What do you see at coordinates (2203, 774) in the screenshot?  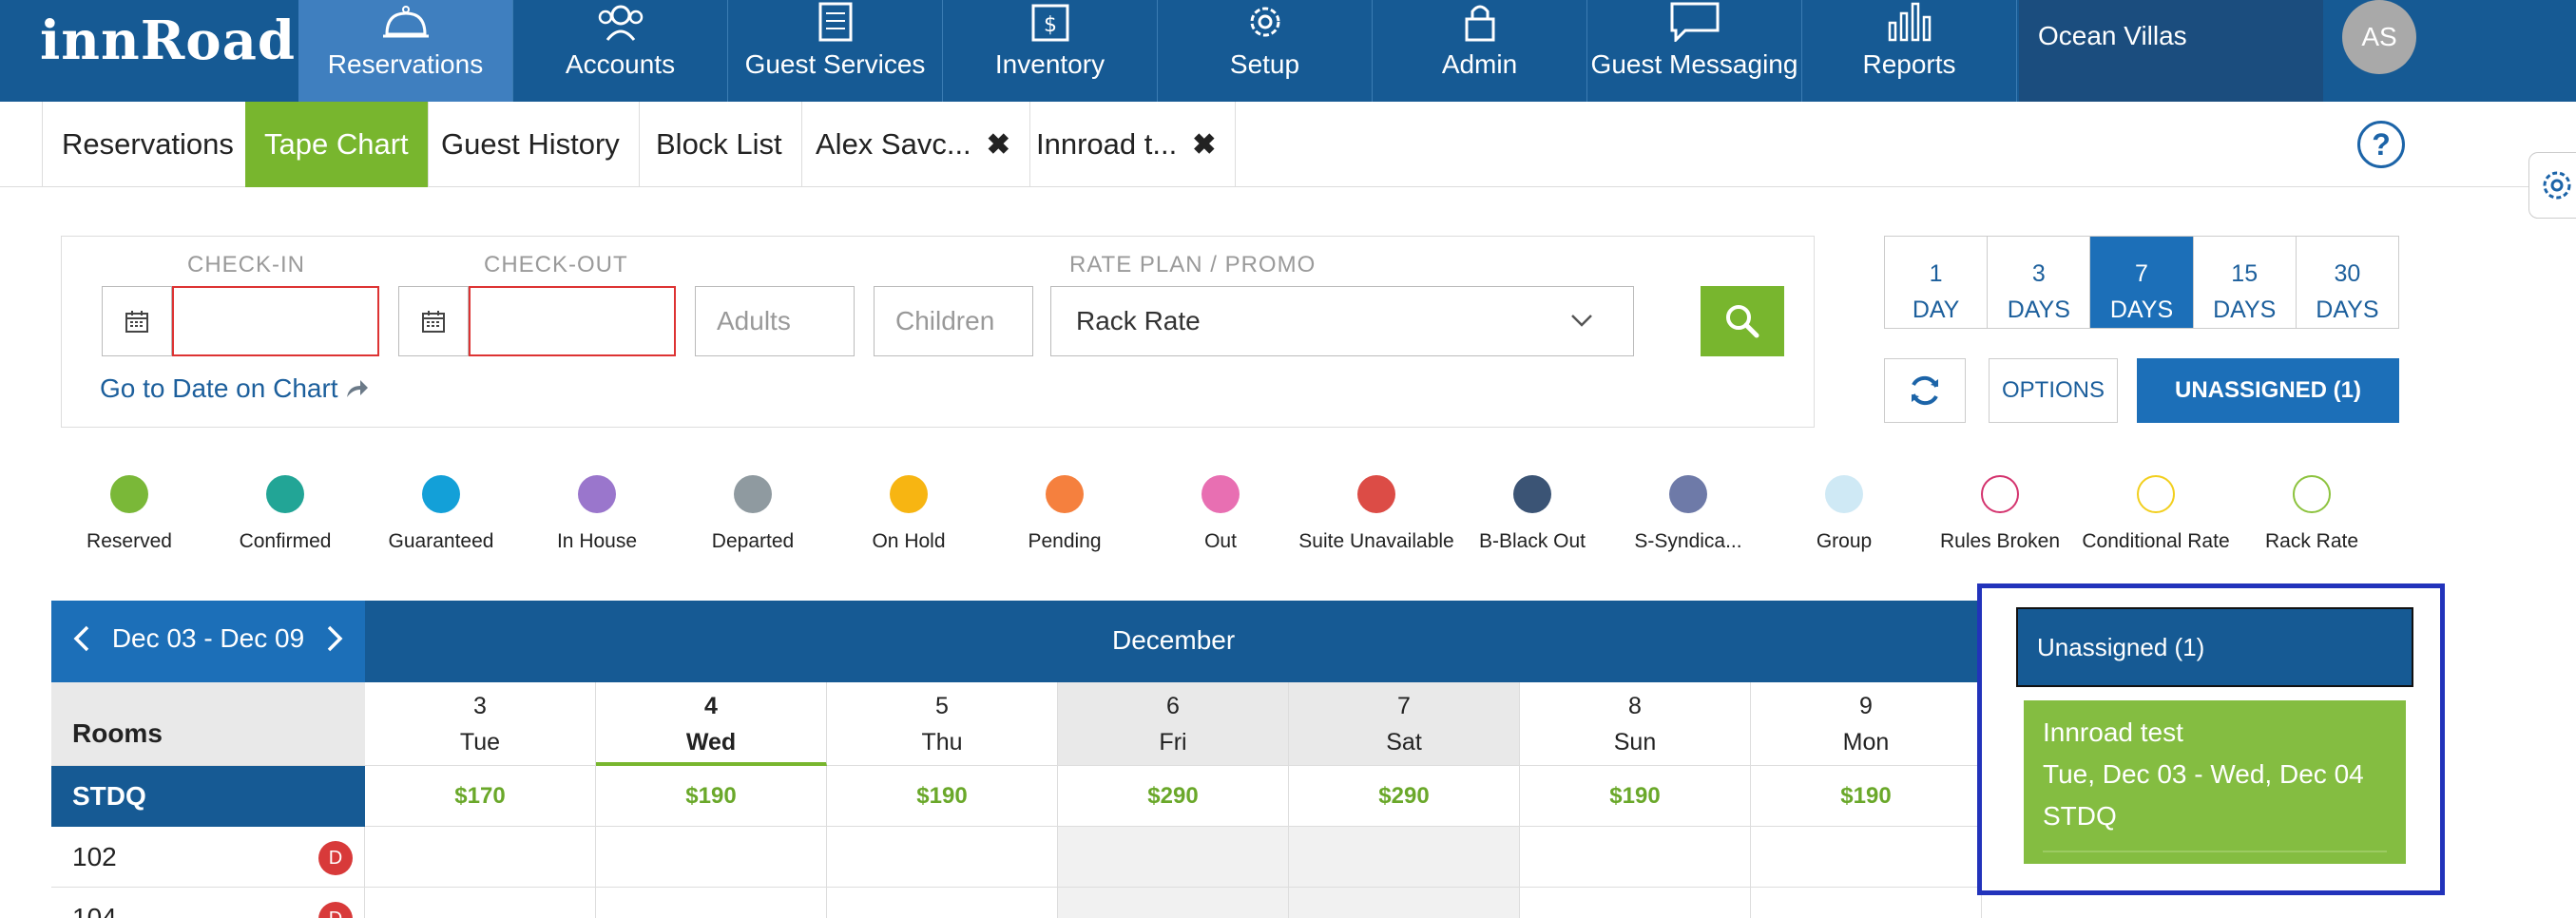 I see `reservation-dates: Tue, Dec 03 - Wed, Dec 04` at bounding box center [2203, 774].